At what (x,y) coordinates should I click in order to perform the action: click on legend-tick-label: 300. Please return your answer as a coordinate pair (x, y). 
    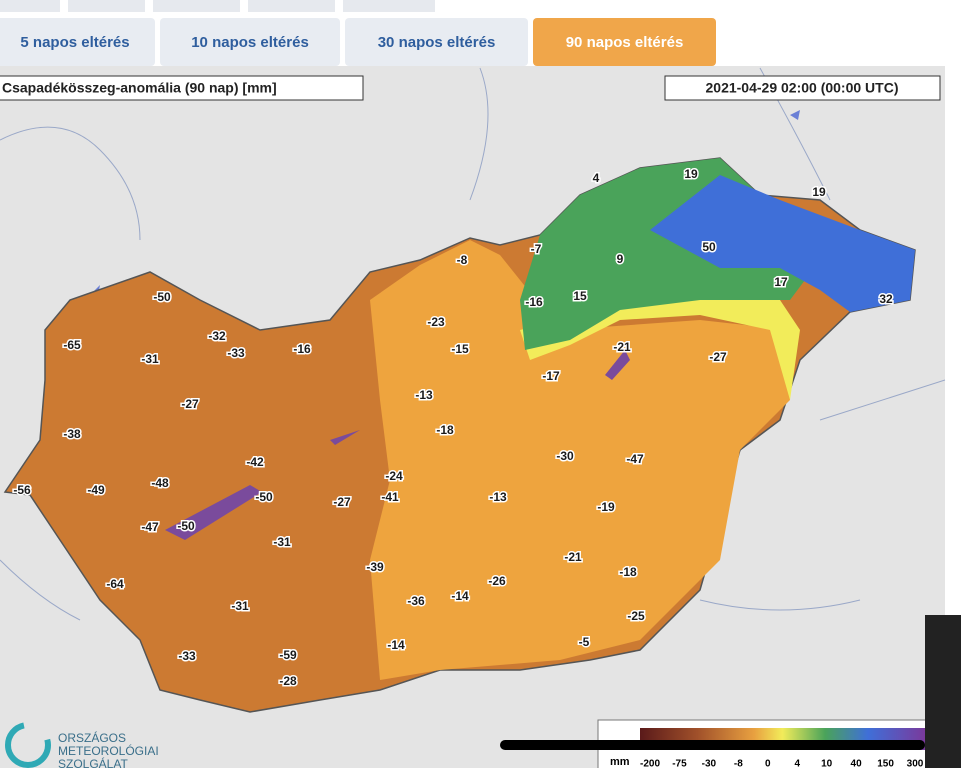
    Looking at the image, I should click on (915, 763).